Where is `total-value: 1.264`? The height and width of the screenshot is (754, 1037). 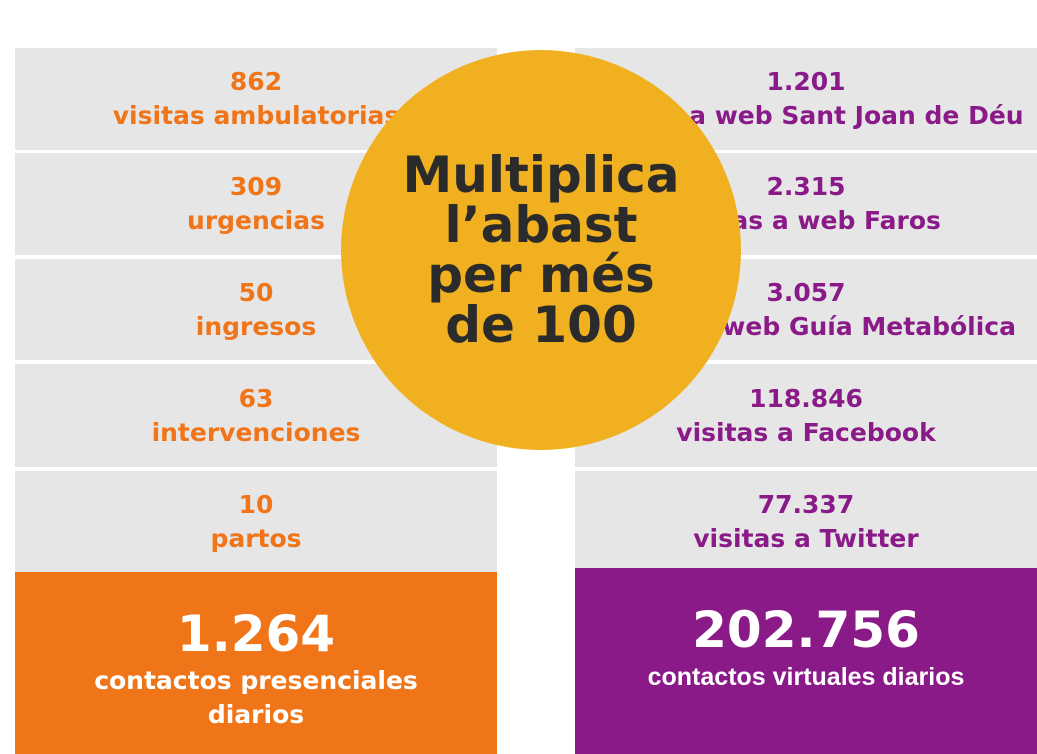 total-value: 1.264 is located at coordinates (256, 634).